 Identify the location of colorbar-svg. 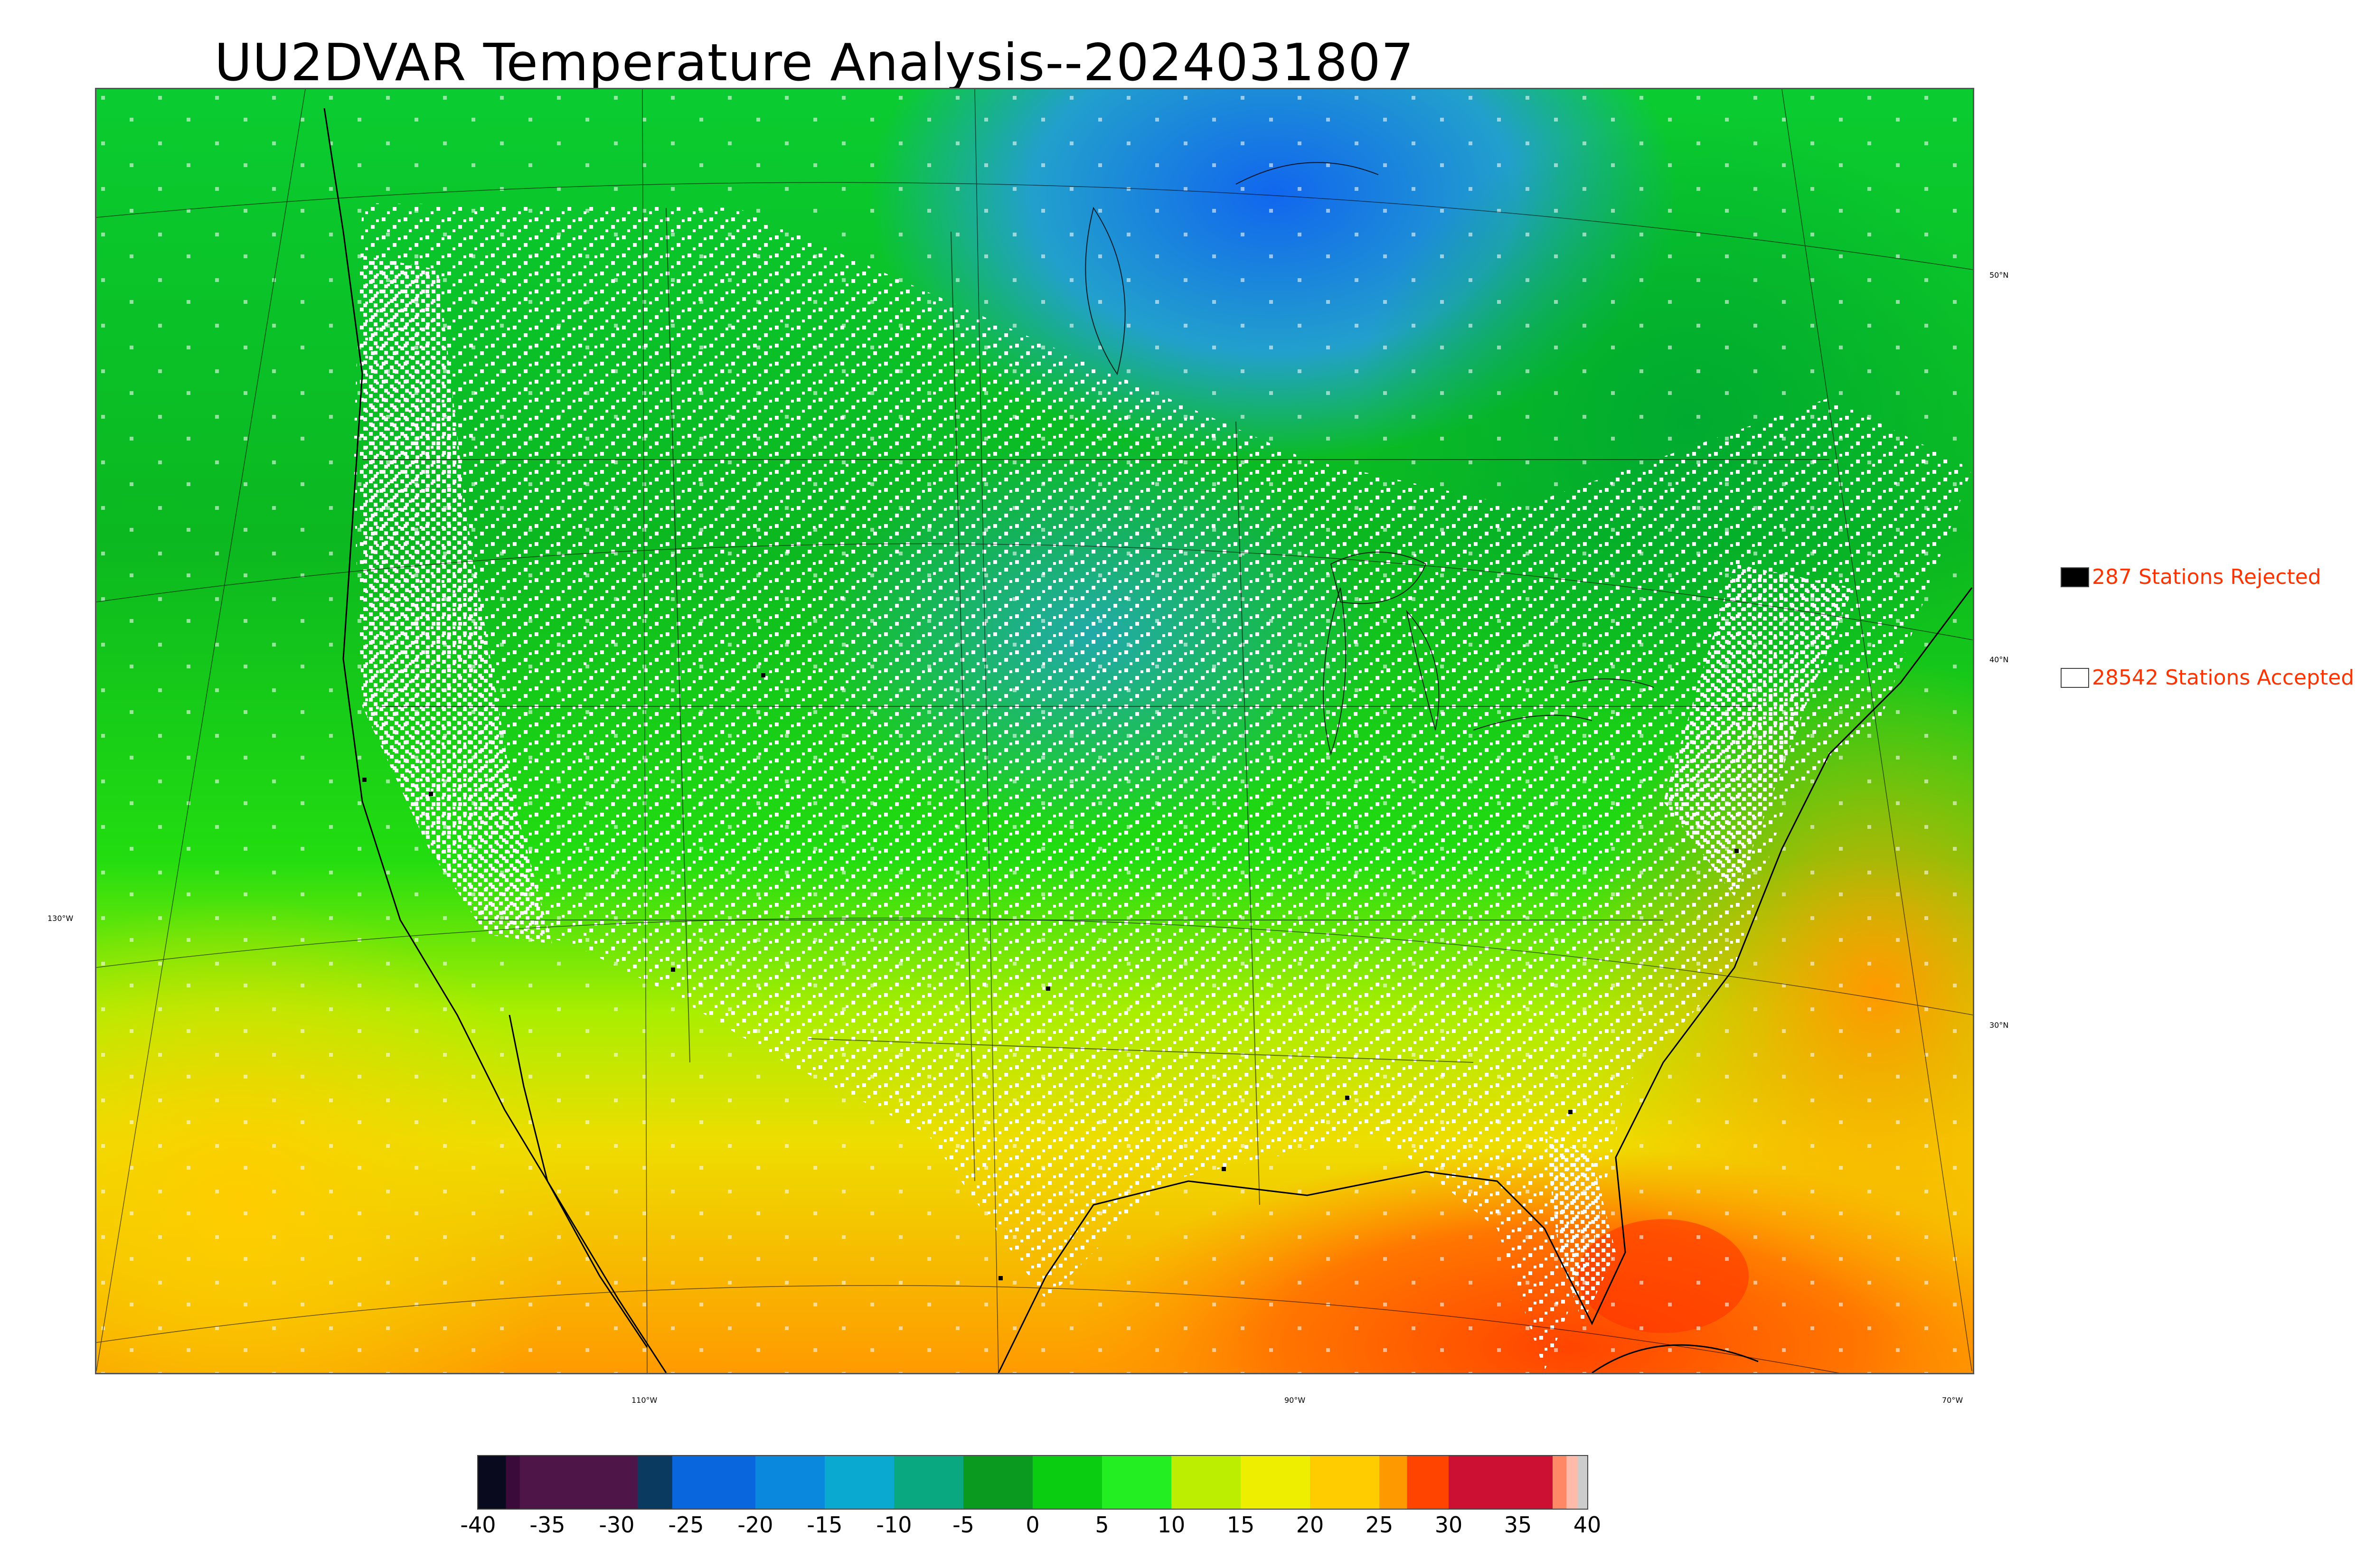
(1033, 1482).